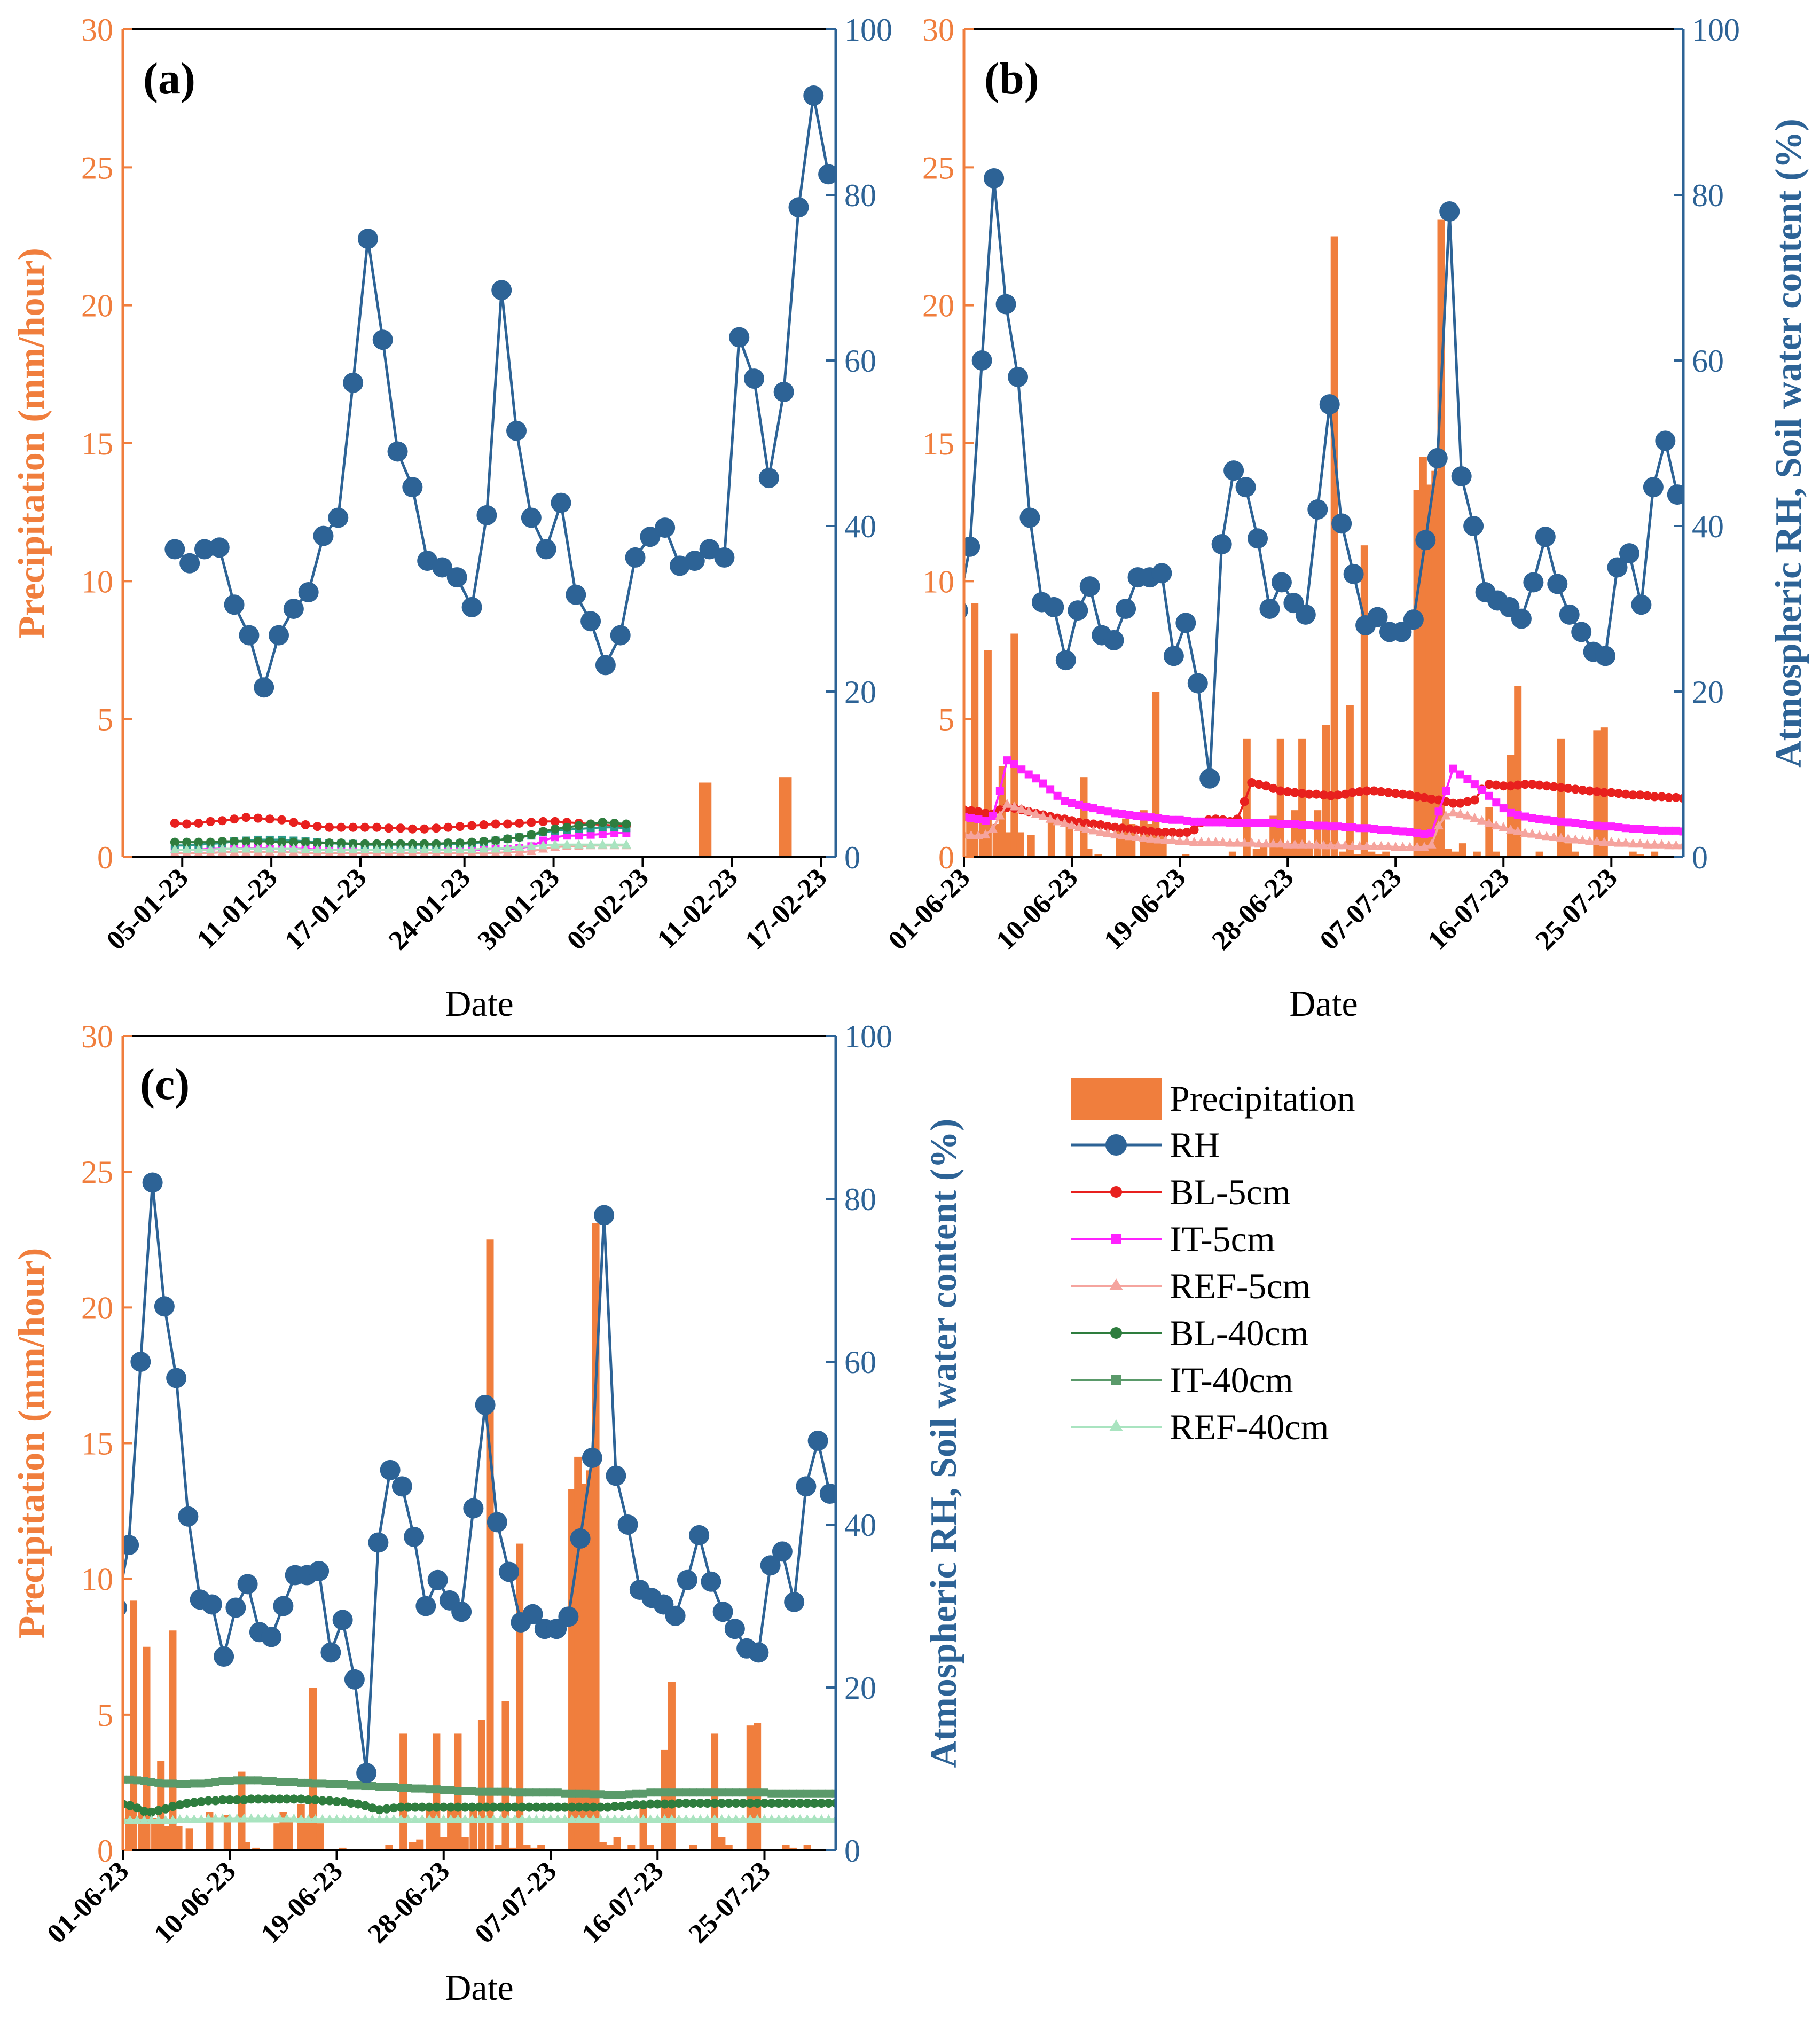 Image resolution: width=1820 pixels, height=2017 pixels. Describe the element at coordinates (1145, 1145) in the screenshot. I see `legend-rh-entry: RH` at that location.